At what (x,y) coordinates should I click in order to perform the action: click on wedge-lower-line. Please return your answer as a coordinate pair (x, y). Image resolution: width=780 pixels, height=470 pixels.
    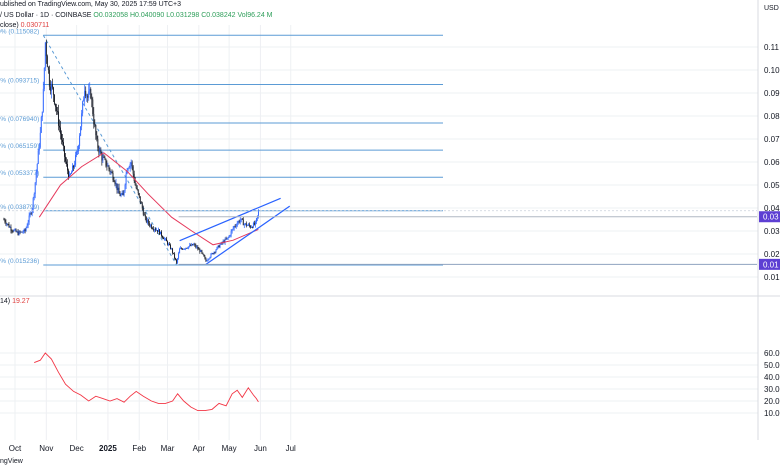
    Looking at the image, I should click on (248, 235).